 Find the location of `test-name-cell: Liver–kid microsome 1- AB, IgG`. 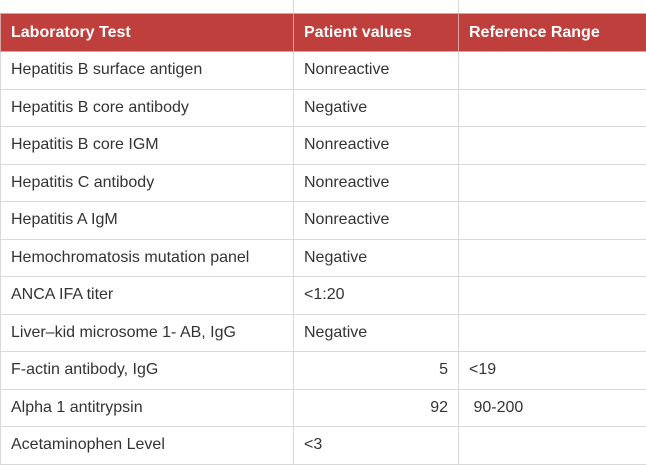

test-name-cell: Liver–kid microsome 1- AB, IgG is located at coordinates (147, 332).